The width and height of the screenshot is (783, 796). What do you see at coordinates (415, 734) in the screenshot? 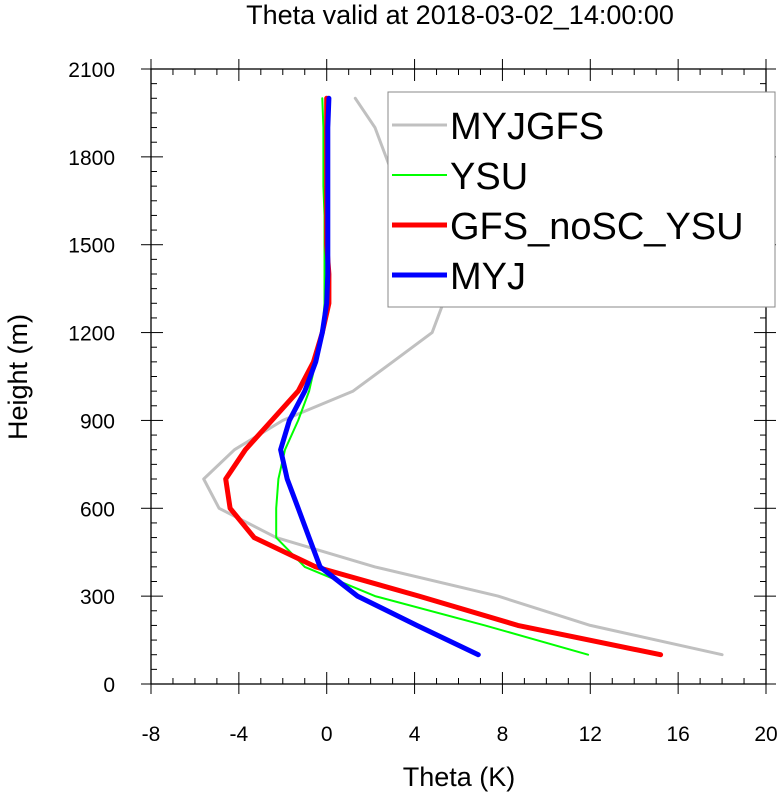
I see `x-tick-label: 4` at bounding box center [415, 734].